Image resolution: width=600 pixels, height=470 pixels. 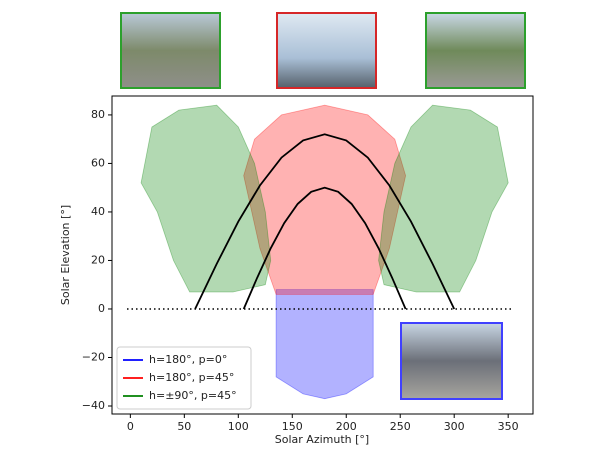 What do you see at coordinates (98, 259) in the screenshot?
I see `y-tick-label: 20` at bounding box center [98, 259].